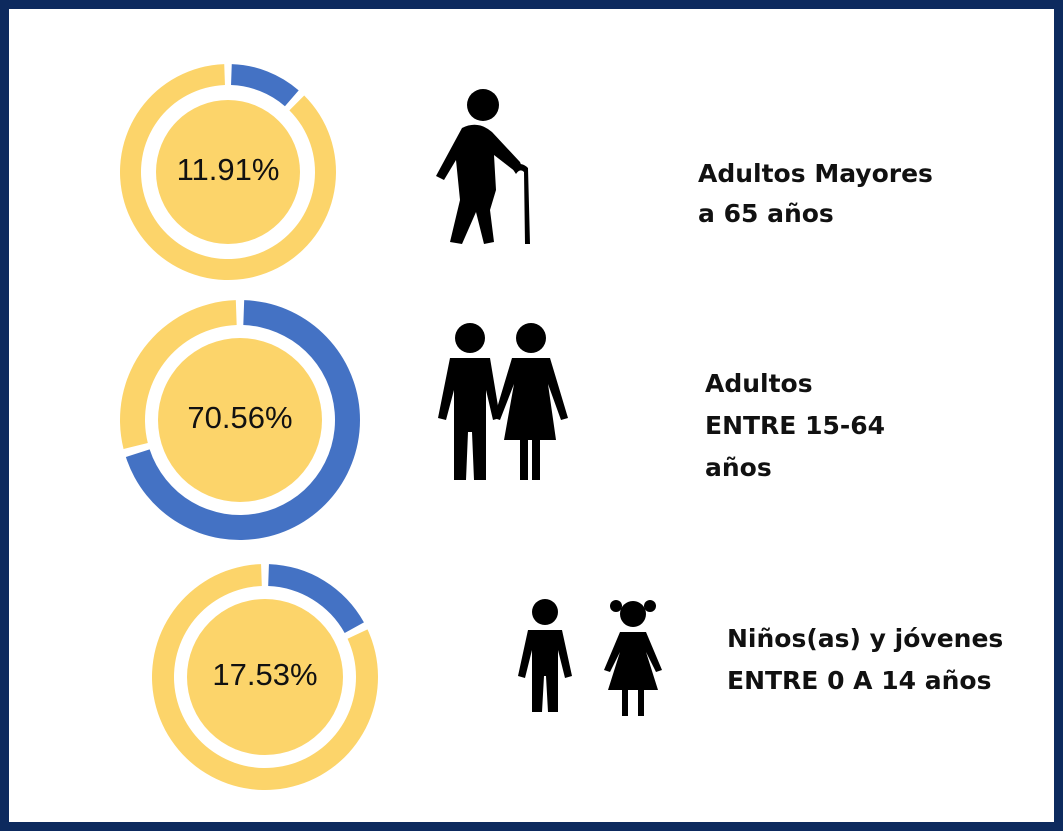 This screenshot has width=1063, height=831. Describe the element at coordinates (483, 166) in the screenshot. I see `elderly-icon` at that location.